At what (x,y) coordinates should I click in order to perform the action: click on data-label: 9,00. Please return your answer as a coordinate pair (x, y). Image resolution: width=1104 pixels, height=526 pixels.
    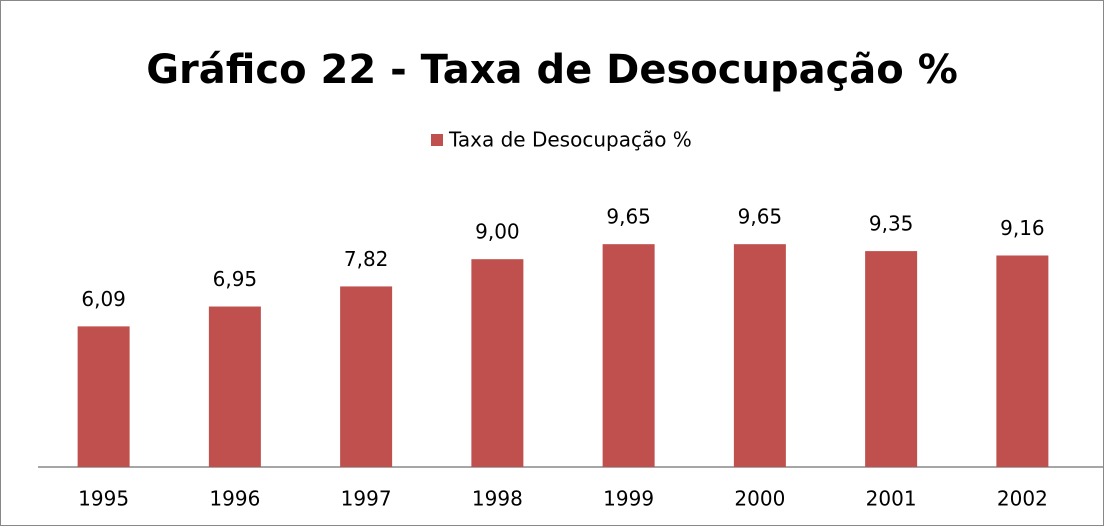
    Looking at the image, I should click on (497, 232).